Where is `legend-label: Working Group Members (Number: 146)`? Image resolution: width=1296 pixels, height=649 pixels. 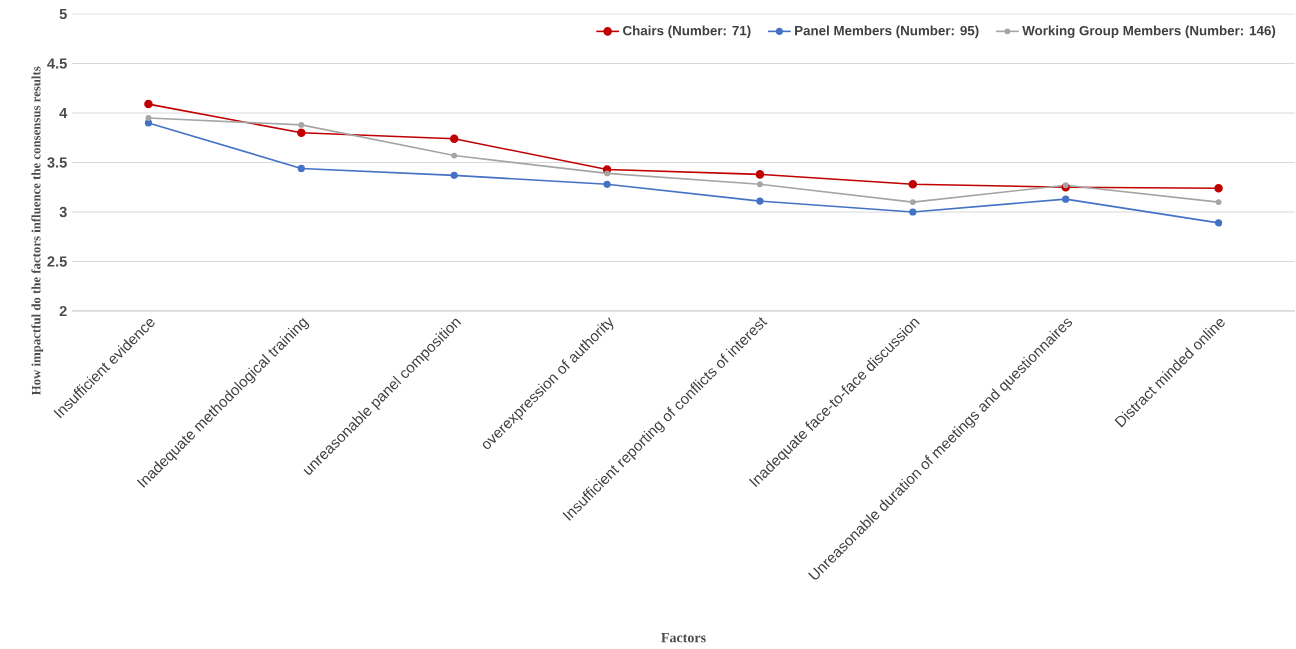
legend-label: Working Group Members (Number: 146) is located at coordinates (1149, 32).